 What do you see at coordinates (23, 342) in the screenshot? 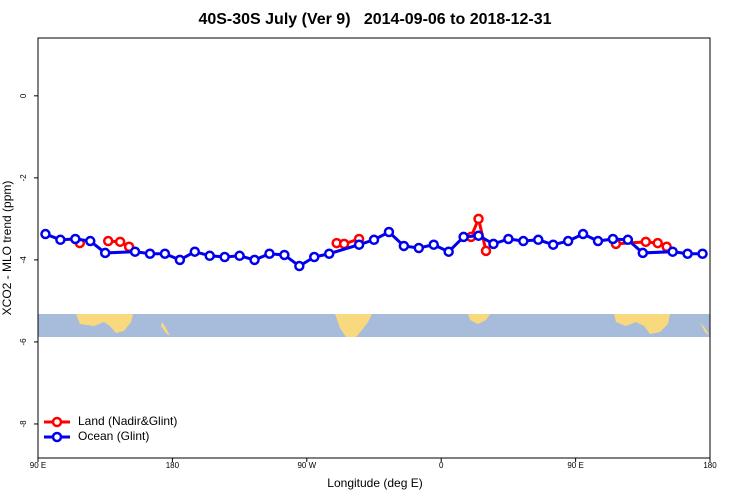
I see `y-tick-label: -6` at bounding box center [23, 342].